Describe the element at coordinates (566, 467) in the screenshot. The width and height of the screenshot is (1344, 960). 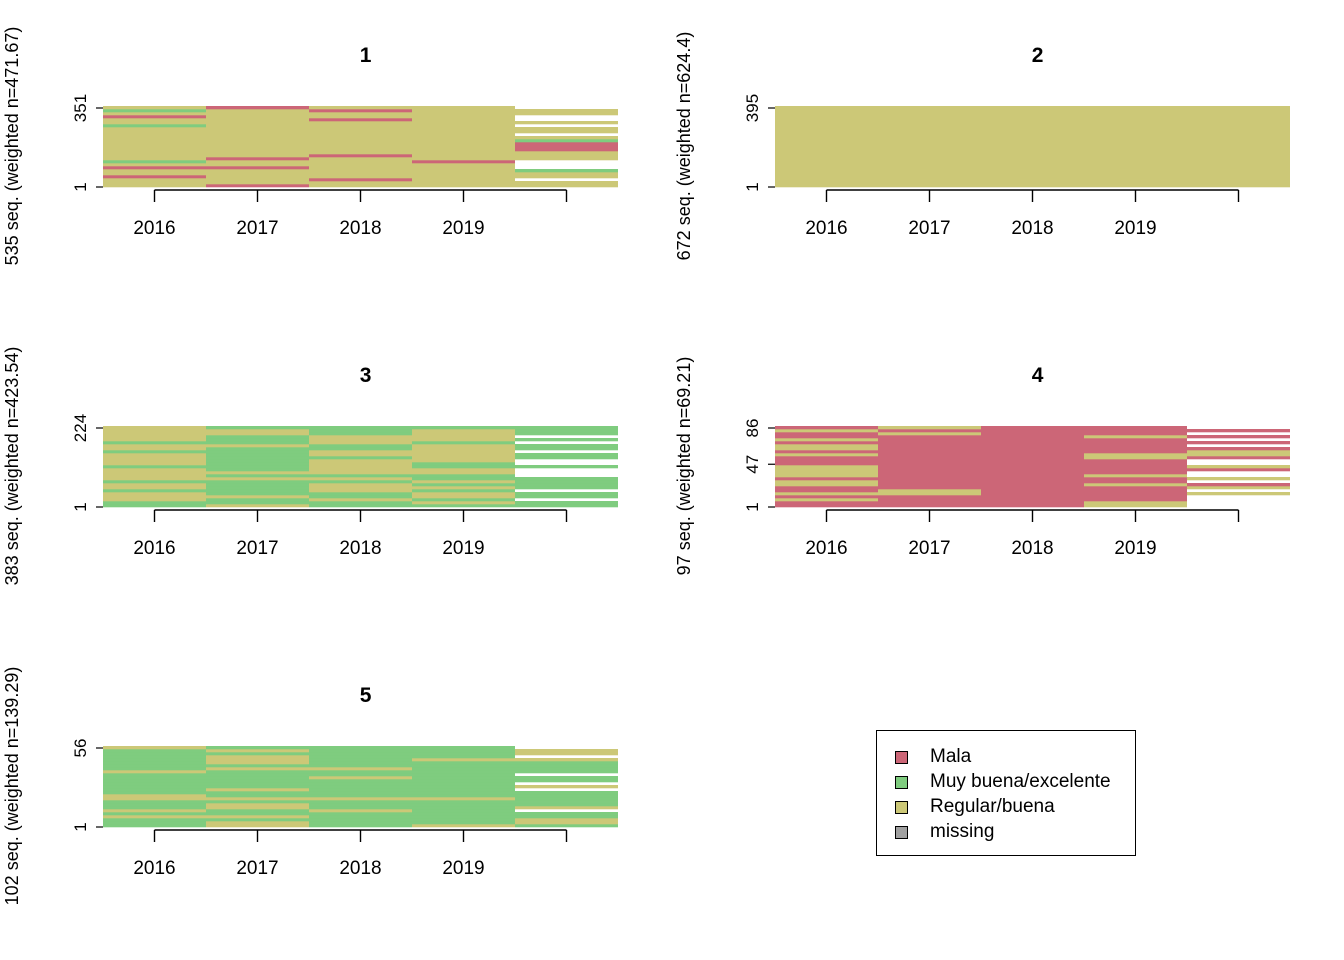
I see `column-2020` at that location.